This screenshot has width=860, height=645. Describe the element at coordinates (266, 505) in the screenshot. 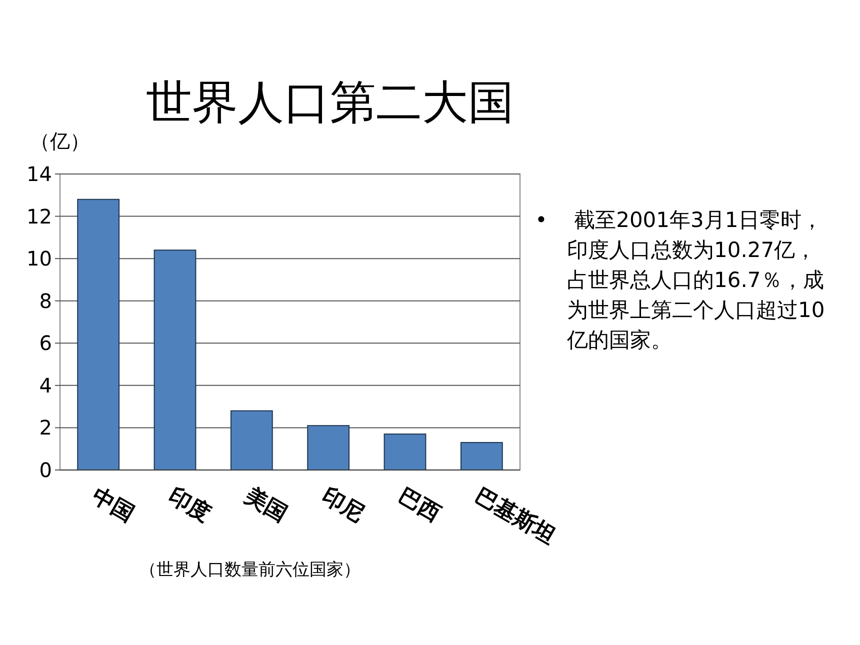

I see `x-tick-label: 美国` at that location.